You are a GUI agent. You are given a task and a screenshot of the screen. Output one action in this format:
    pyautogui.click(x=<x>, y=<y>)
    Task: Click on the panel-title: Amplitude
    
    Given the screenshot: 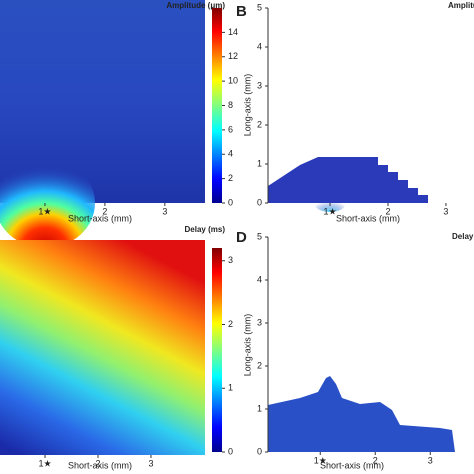 What is the action you would take?
    pyautogui.click(x=461, y=5)
    